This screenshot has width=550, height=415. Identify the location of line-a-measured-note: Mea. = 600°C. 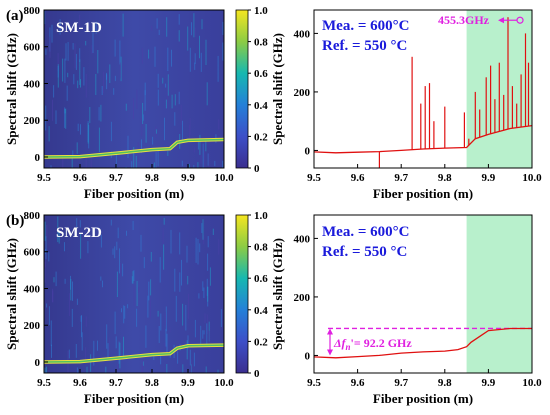
(365, 26).